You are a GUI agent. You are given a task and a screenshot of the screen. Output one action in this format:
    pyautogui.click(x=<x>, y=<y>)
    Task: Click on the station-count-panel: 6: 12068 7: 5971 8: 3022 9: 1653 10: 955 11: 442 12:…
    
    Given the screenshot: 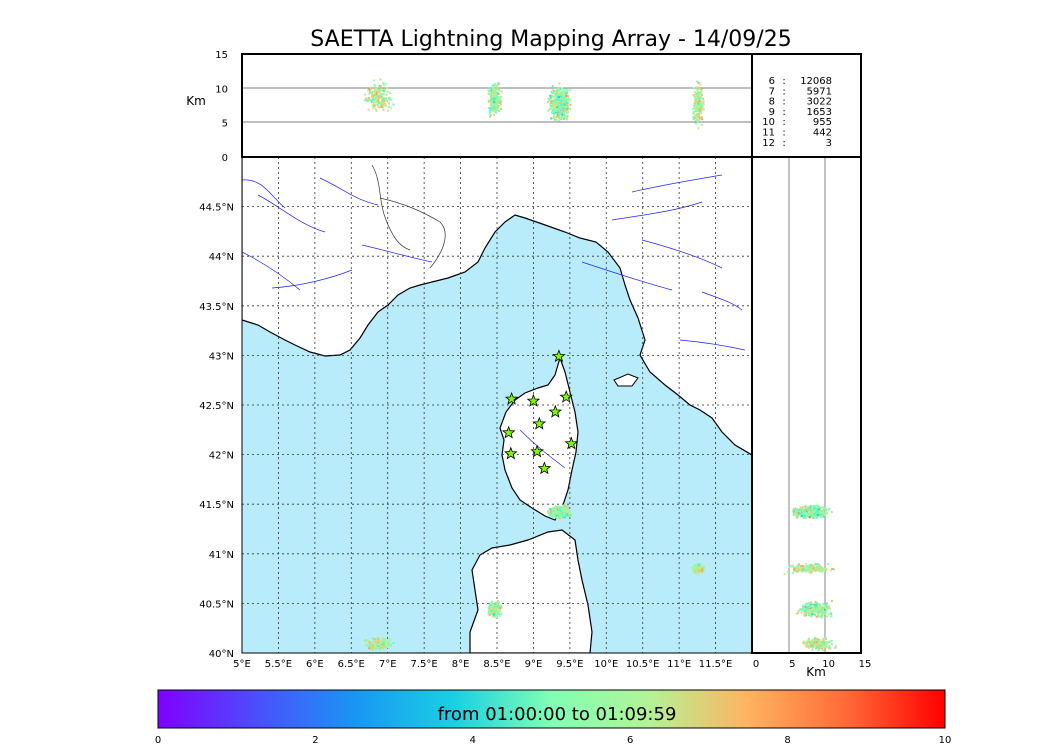 What is the action you would take?
    pyautogui.click(x=806, y=105)
    